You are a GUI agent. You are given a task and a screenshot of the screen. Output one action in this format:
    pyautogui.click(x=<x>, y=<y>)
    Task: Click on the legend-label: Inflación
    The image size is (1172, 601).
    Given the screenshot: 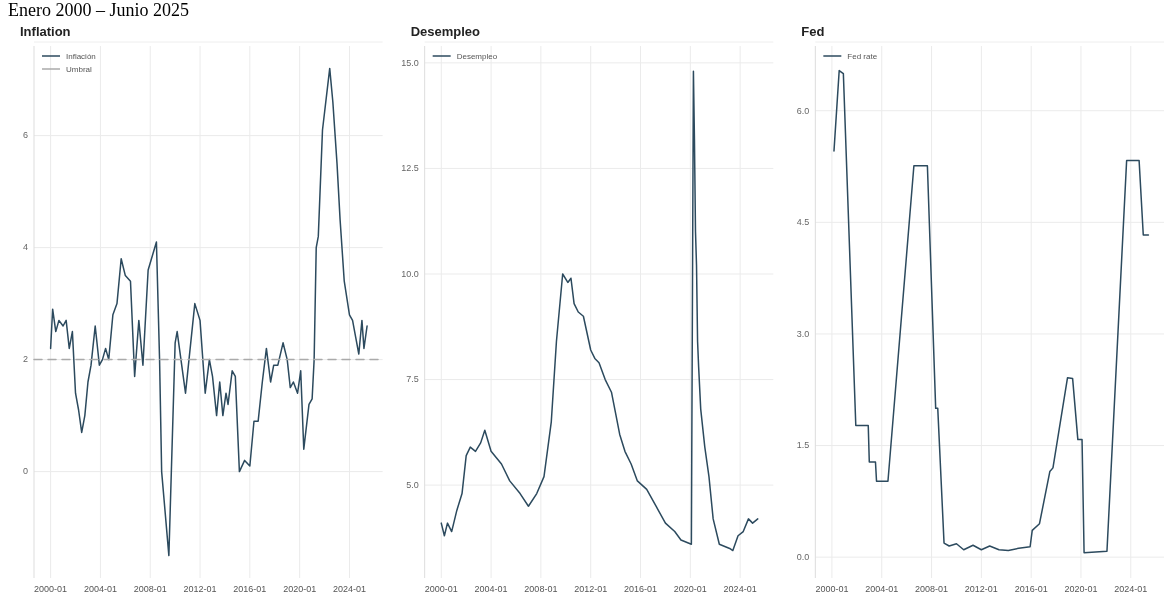 What is the action you would take?
    pyautogui.click(x=81, y=56)
    